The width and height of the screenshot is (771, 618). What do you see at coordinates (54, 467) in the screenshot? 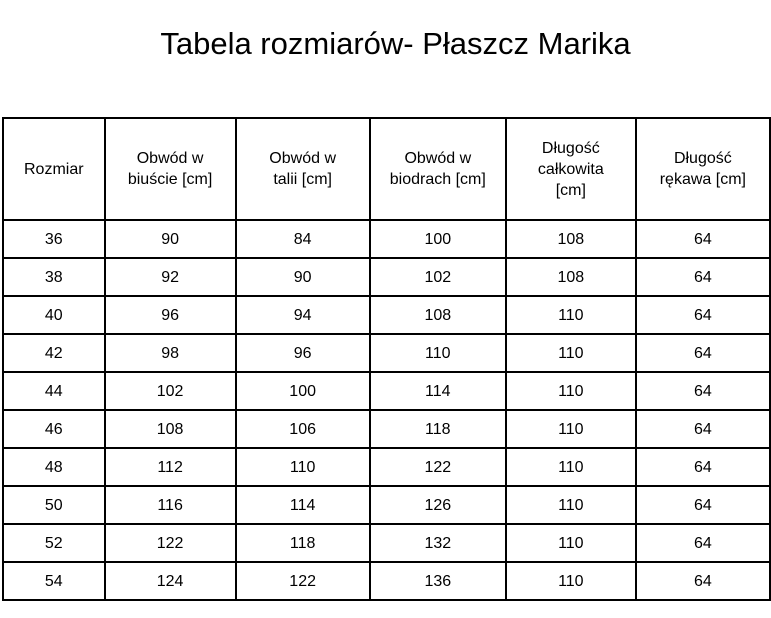
I see `table-cell: 48` at bounding box center [54, 467].